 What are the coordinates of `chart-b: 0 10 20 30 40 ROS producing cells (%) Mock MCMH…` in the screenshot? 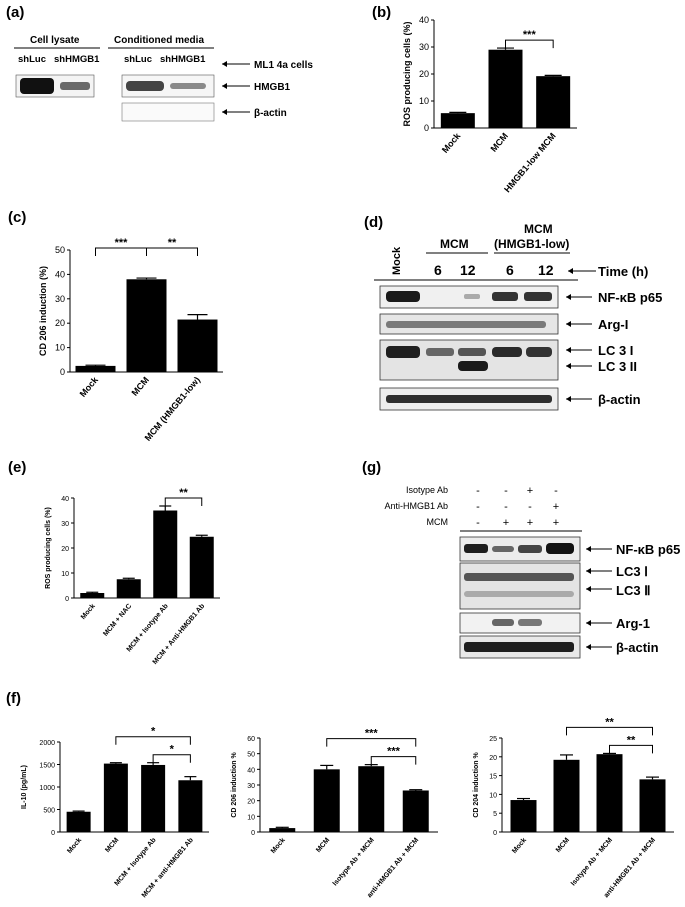 It's located at (489, 104).